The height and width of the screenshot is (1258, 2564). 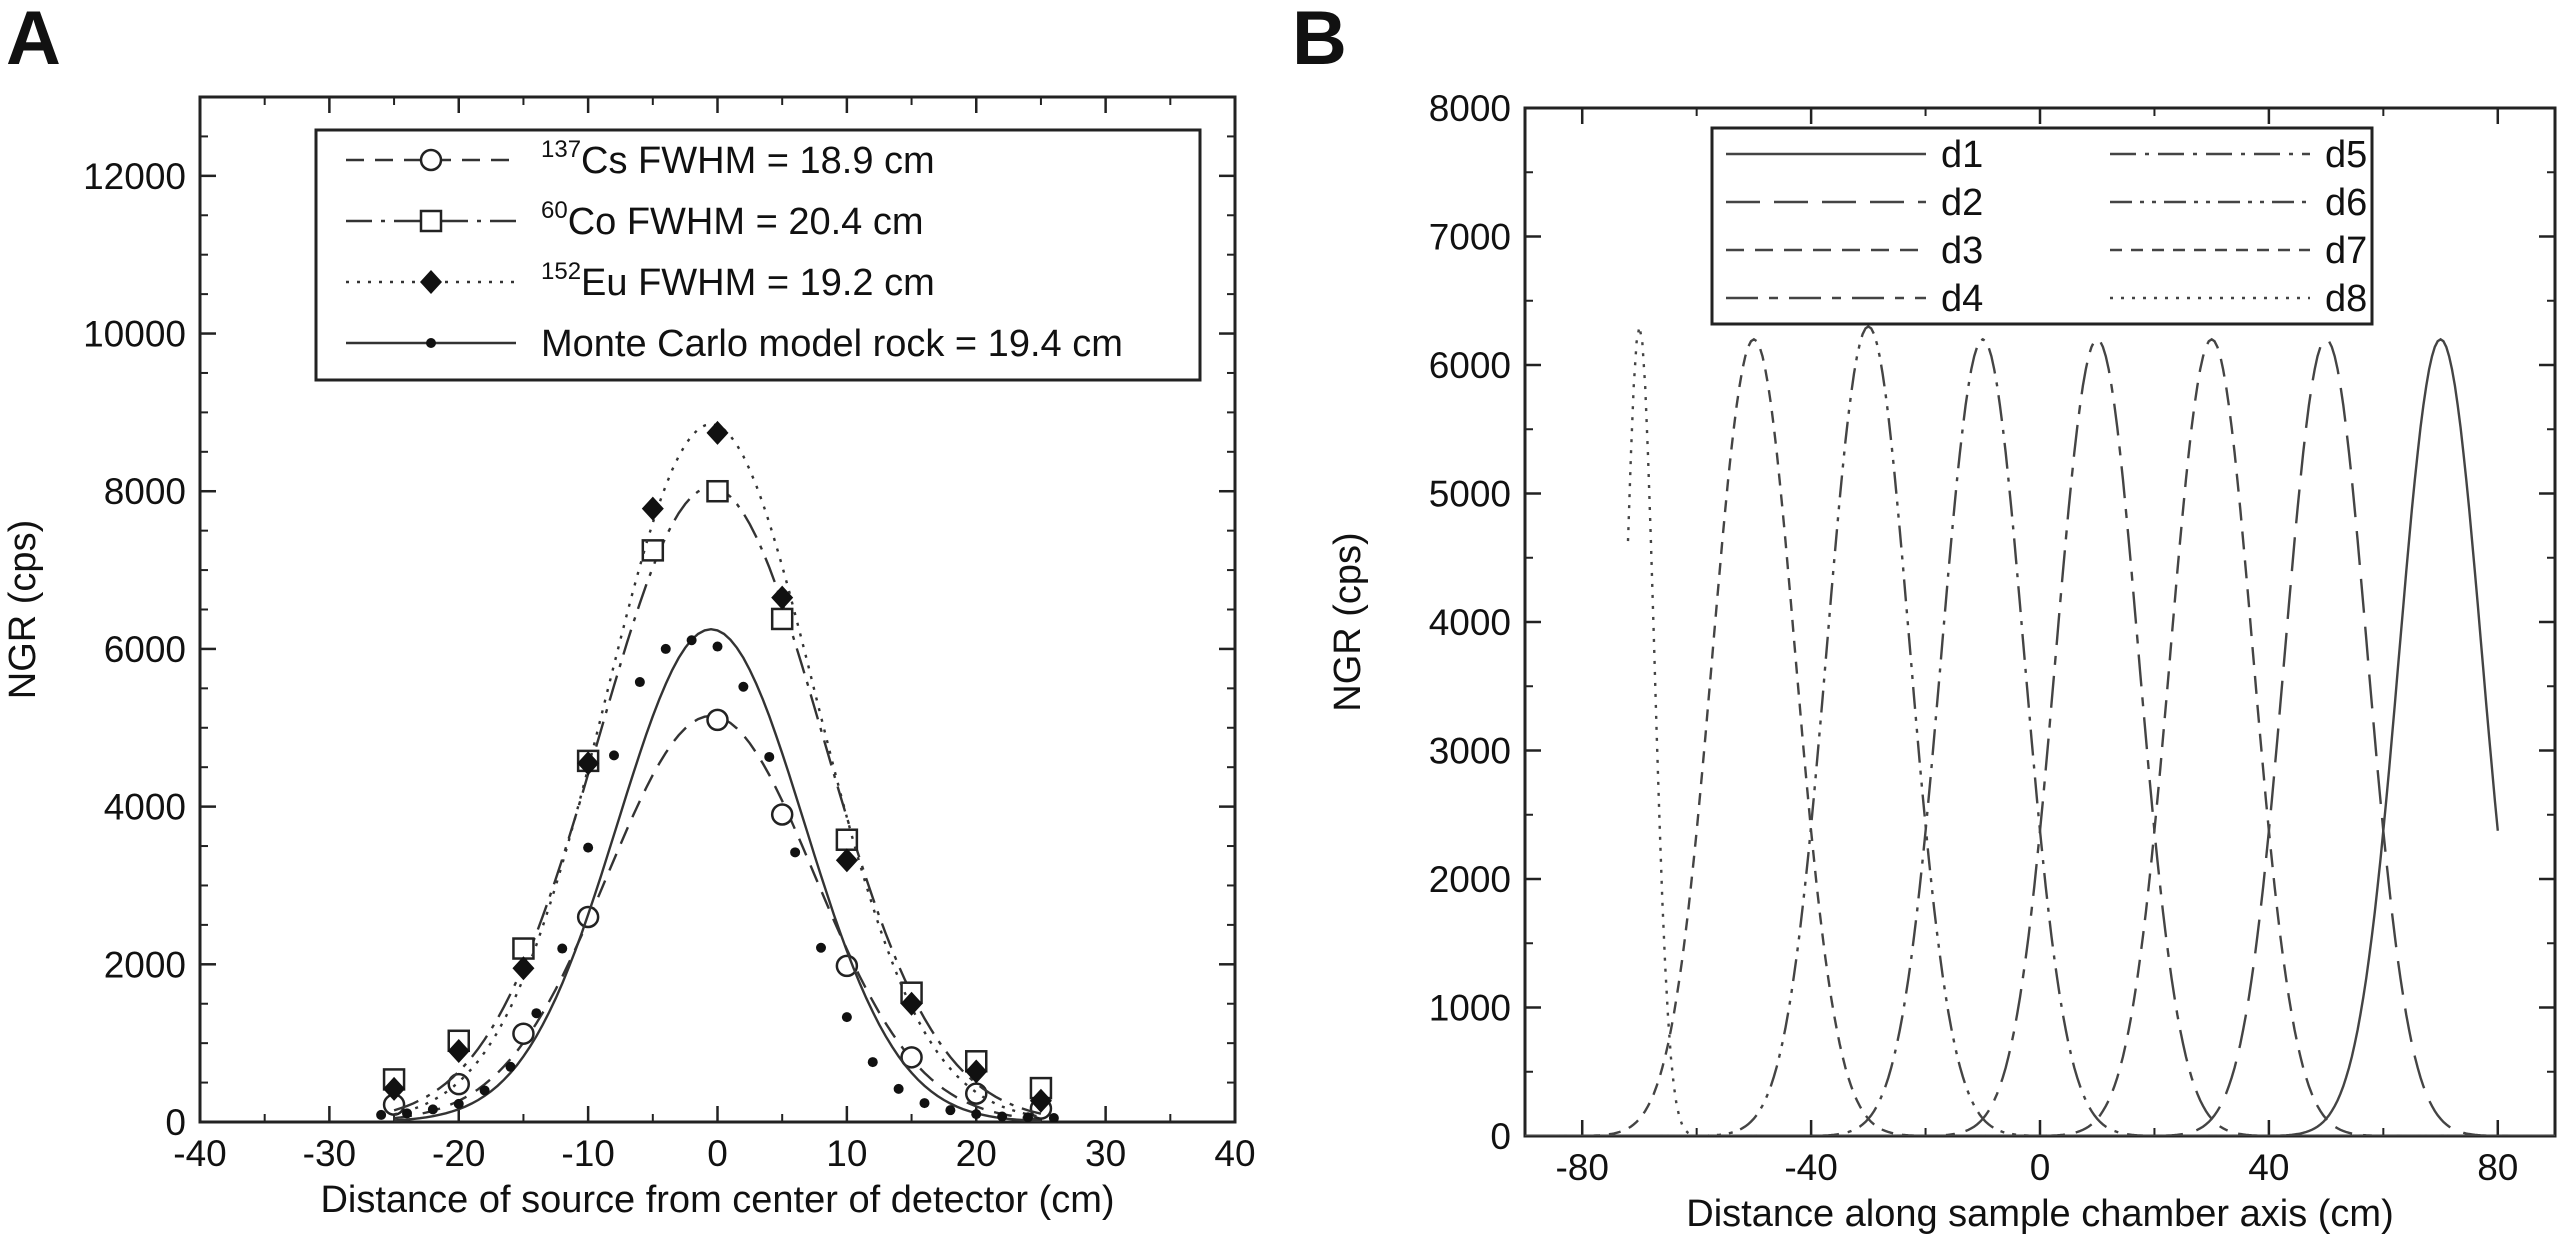 I want to click on legend-isotope-mass: 152, so click(x=561, y=271).